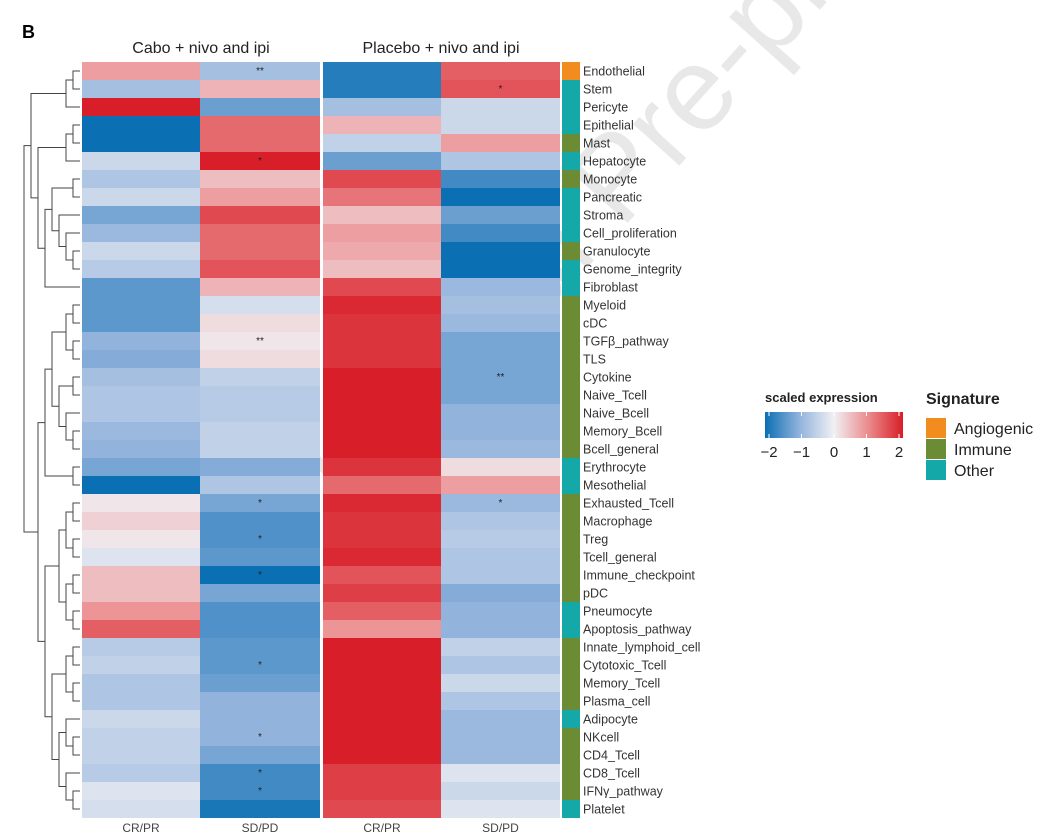  What do you see at coordinates (834, 425) in the screenshot?
I see `colorbar` at bounding box center [834, 425].